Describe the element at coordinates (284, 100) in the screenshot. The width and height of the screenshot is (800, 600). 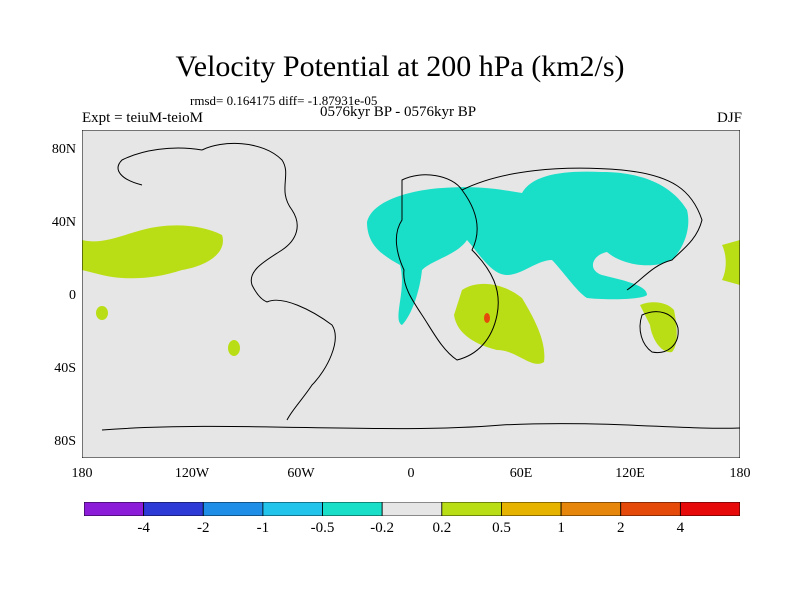
I see `stats-text: rmsd= 0.164175 diff= -1.87931e-05` at that location.